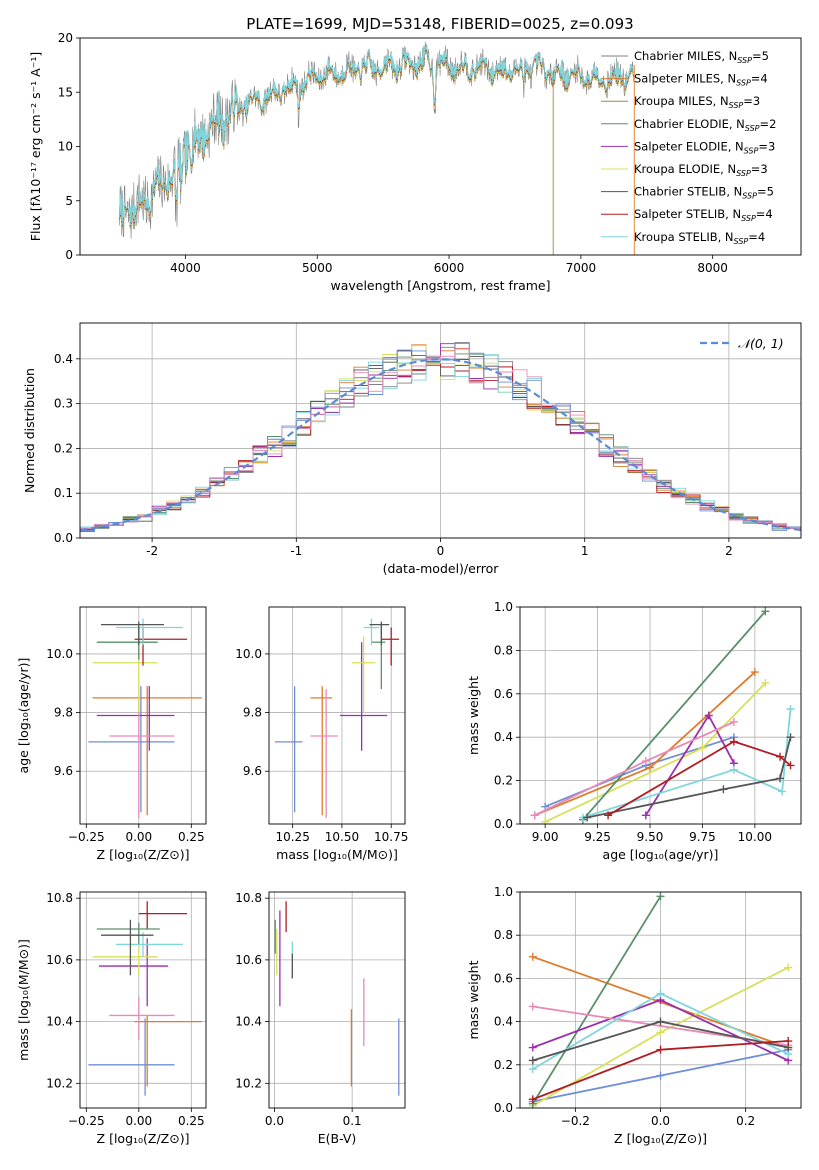 This screenshot has width=819, height=1170. I want to click on legend-label: Salpeter STELIB, N, so click(687, 214).